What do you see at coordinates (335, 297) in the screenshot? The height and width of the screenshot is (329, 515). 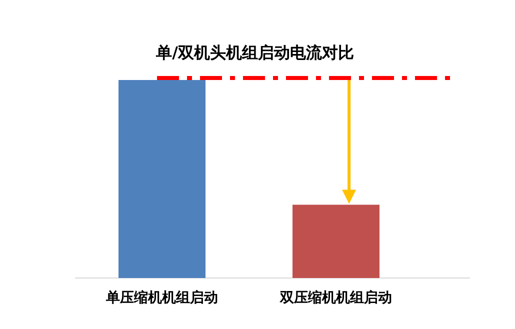 I see `x-tick-label: 双压缩机机组启动` at bounding box center [335, 297].